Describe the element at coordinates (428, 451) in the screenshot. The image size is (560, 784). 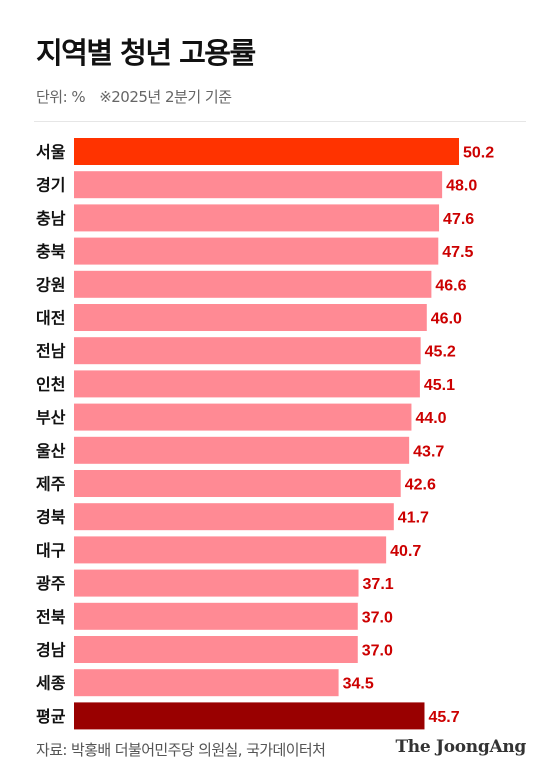
I see `value-label: 43.7` at that location.